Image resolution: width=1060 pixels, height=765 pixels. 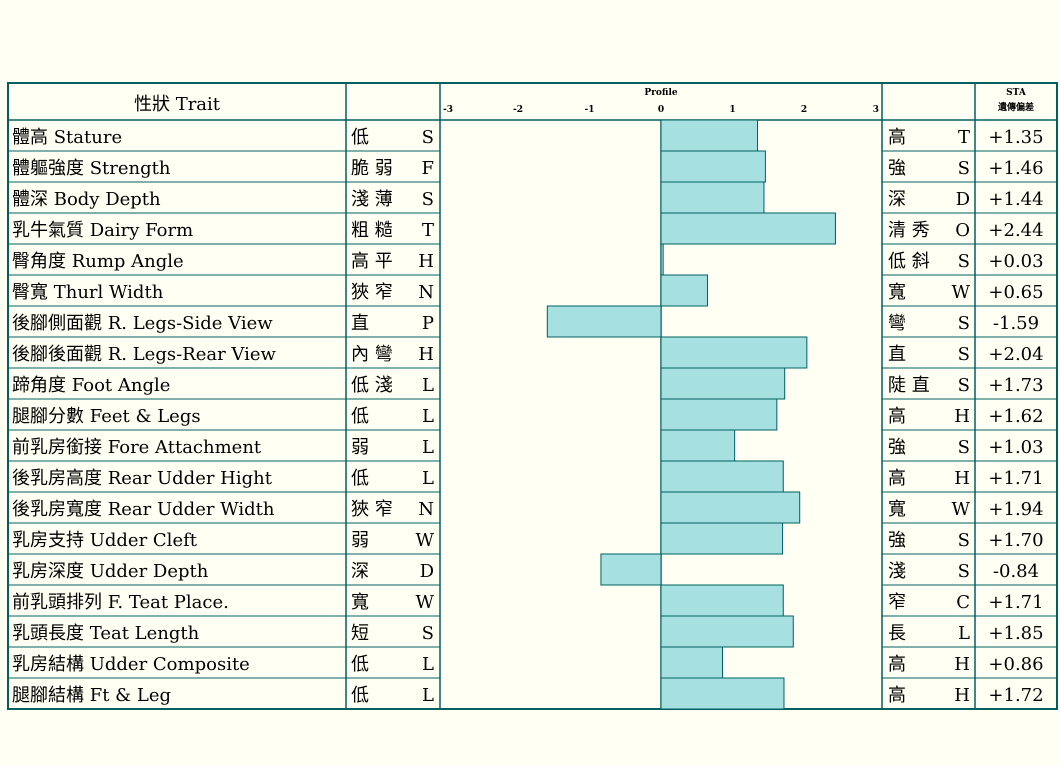 What do you see at coordinates (142, 478) in the screenshot?
I see `trait-label: 後乳房高度 Rear Udder Hight` at bounding box center [142, 478].